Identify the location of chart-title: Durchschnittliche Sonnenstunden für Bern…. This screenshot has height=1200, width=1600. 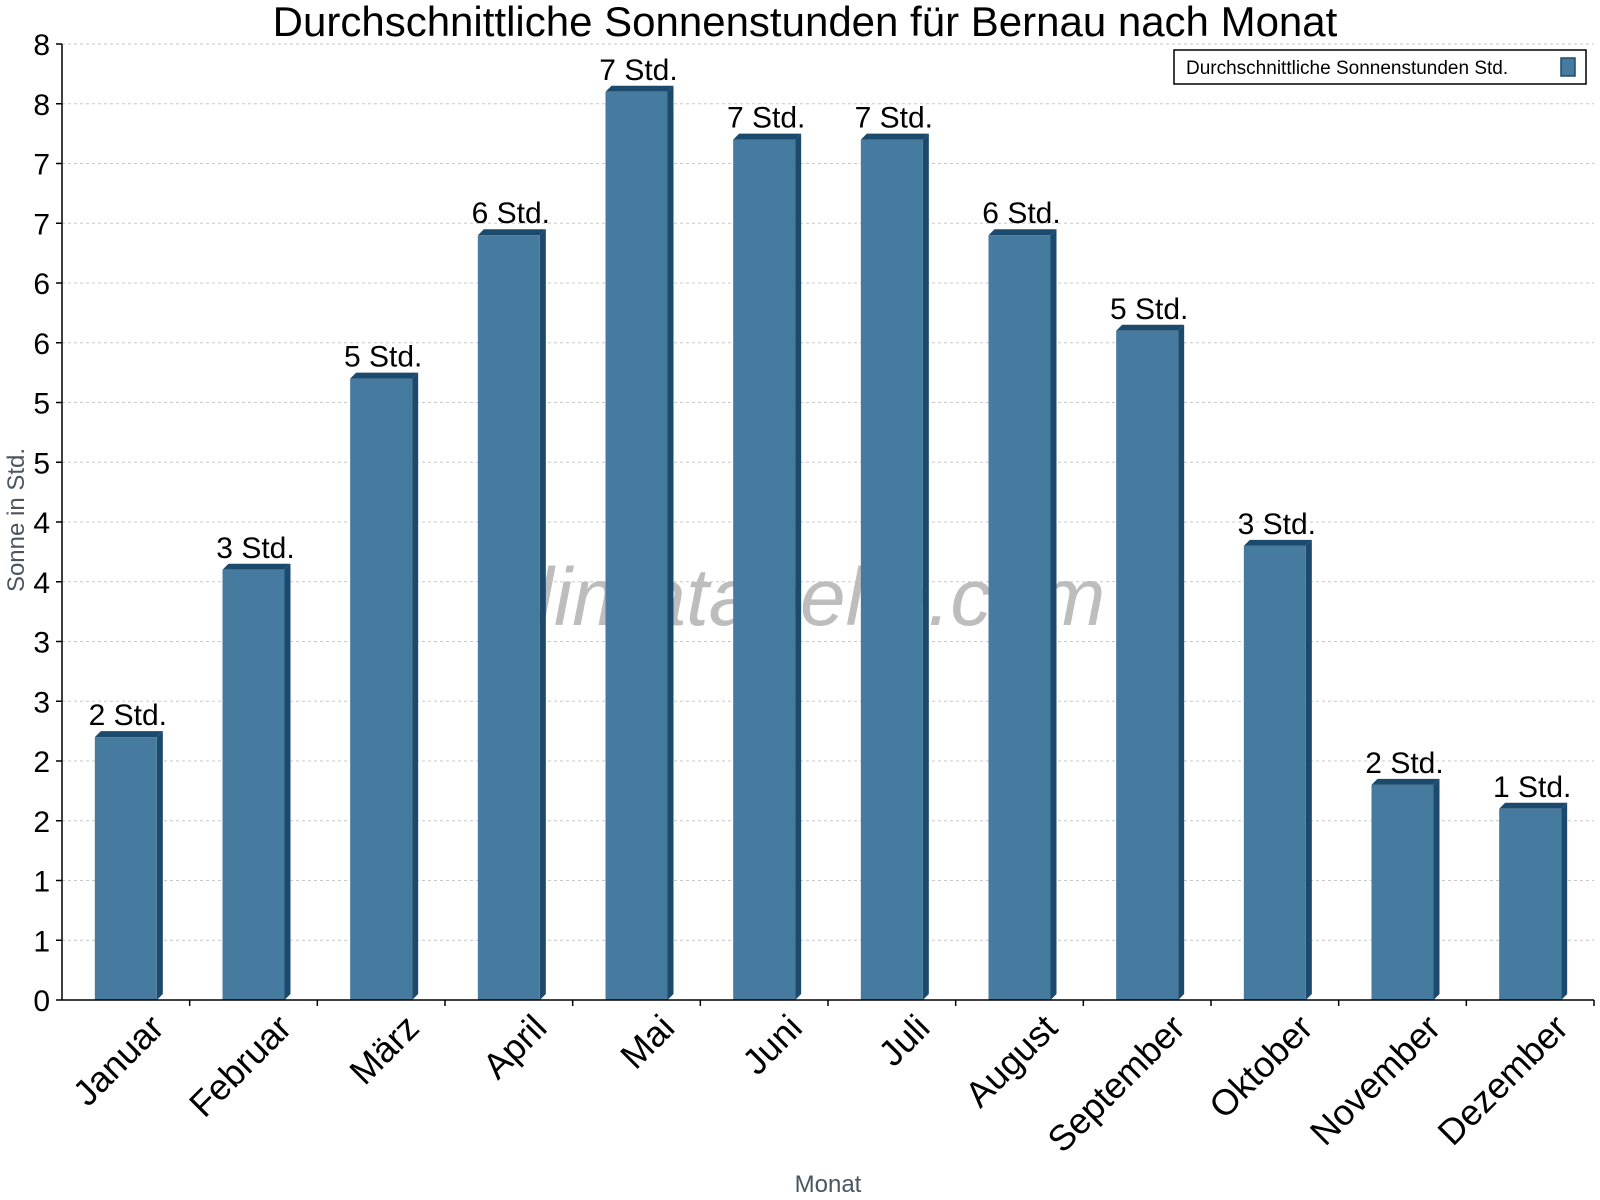
(805, 22).